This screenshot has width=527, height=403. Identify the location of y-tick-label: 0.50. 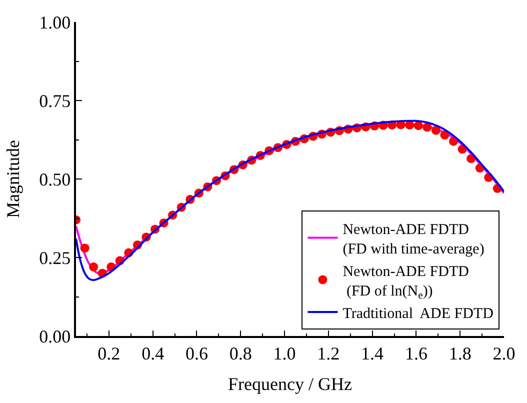
(55, 179).